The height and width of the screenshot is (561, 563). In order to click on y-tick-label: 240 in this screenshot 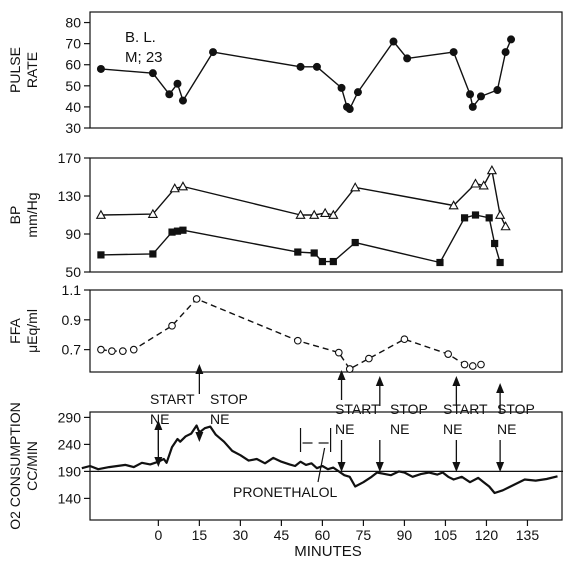, I will do `click(70, 444)`.